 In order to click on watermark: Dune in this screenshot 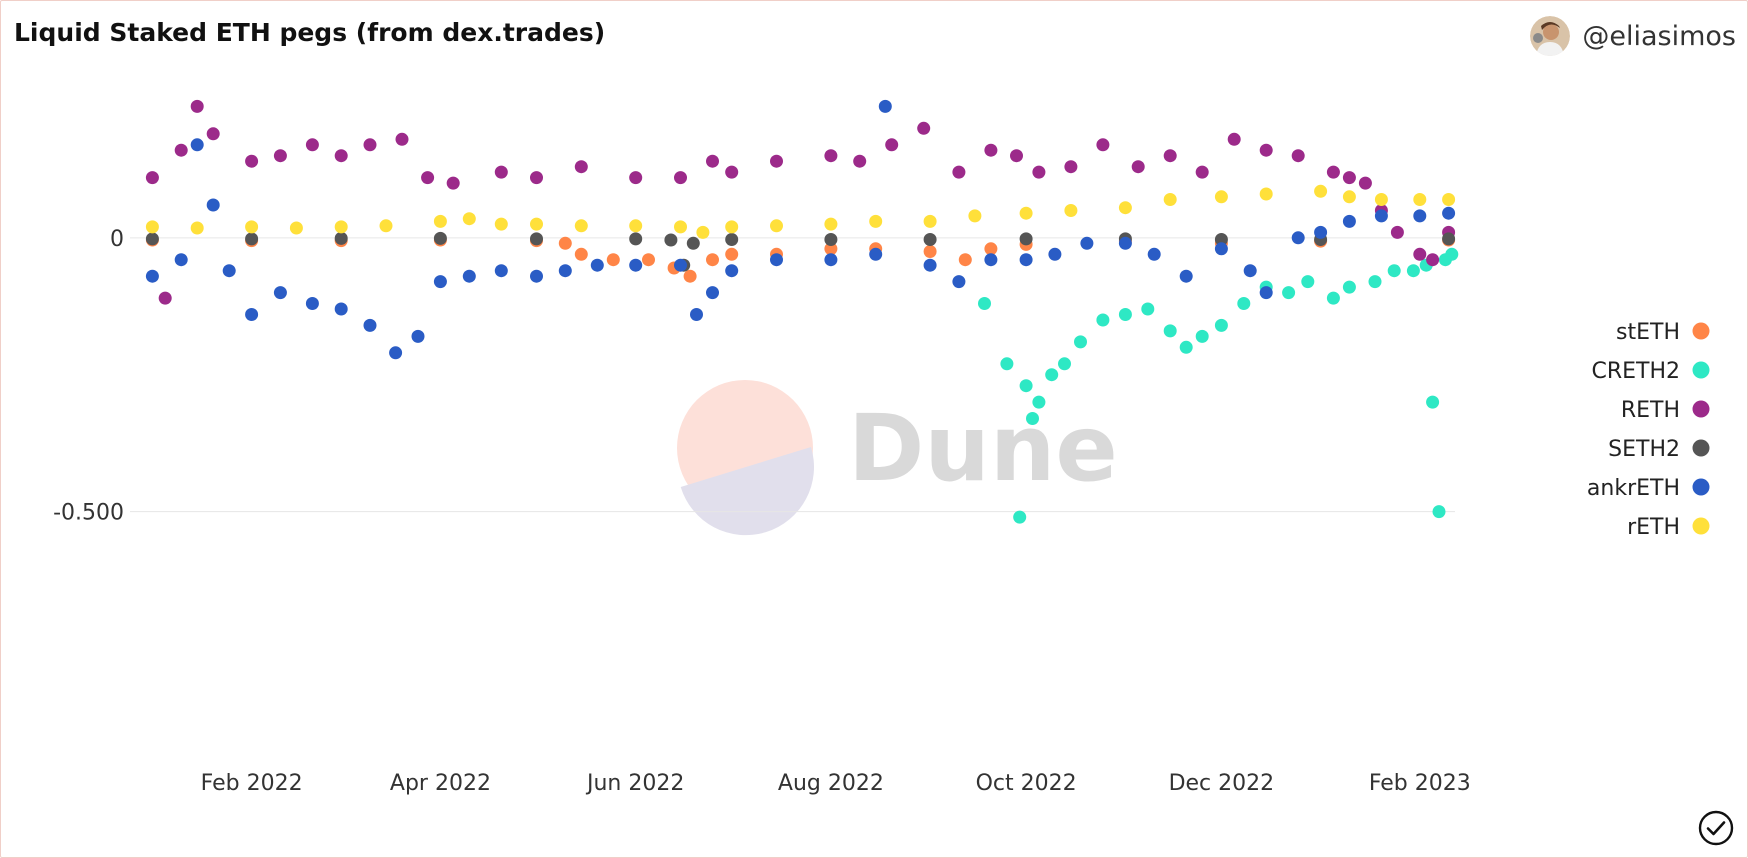, I will do `click(897, 458)`.